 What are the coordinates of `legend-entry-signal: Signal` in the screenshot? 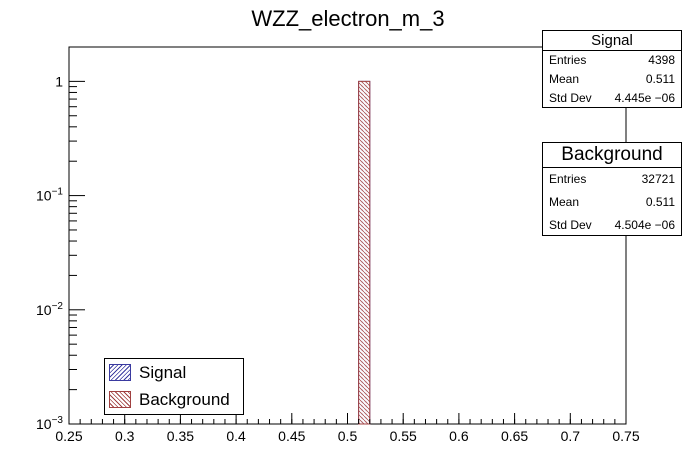 It's located at (174, 372).